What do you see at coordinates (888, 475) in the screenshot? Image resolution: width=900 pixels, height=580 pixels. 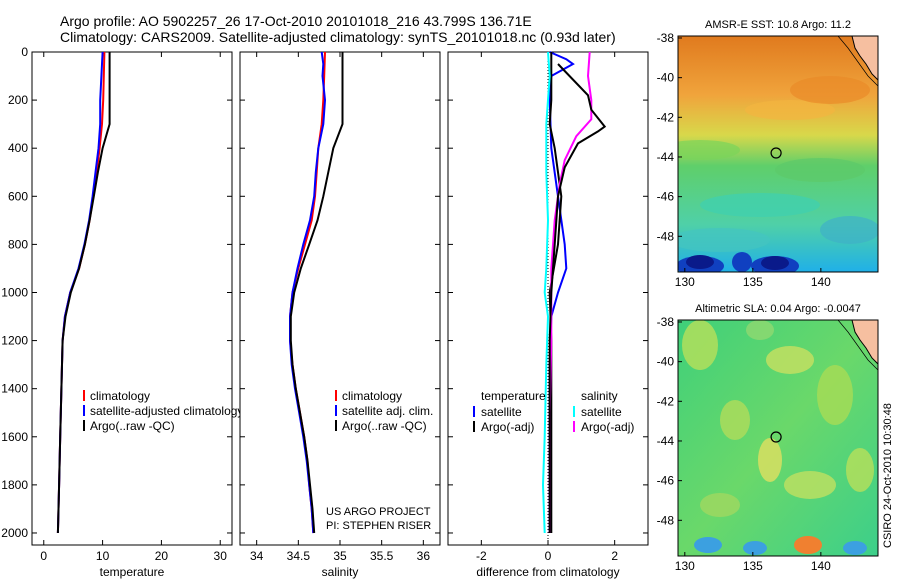 I see `side-timestamp-label: CSIRO 24-Oct-2010 10:30:48` at bounding box center [888, 475].